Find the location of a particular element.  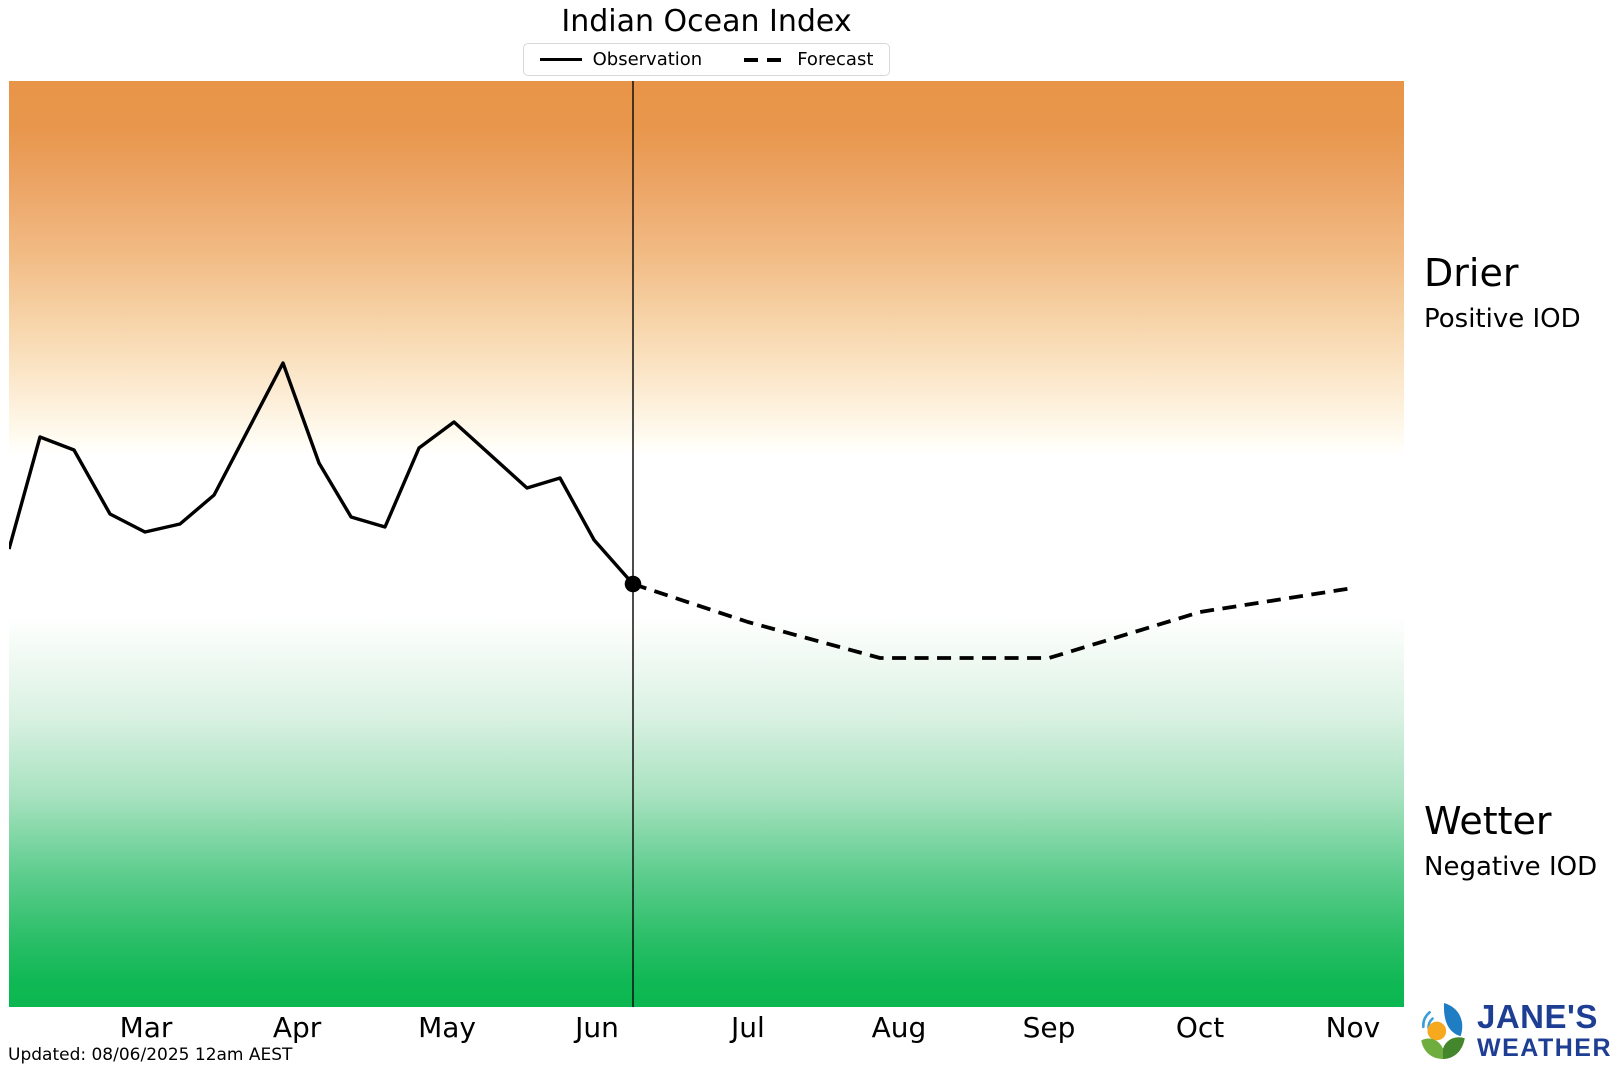

legend-item-observation: Observation is located at coordinates (621, 59).